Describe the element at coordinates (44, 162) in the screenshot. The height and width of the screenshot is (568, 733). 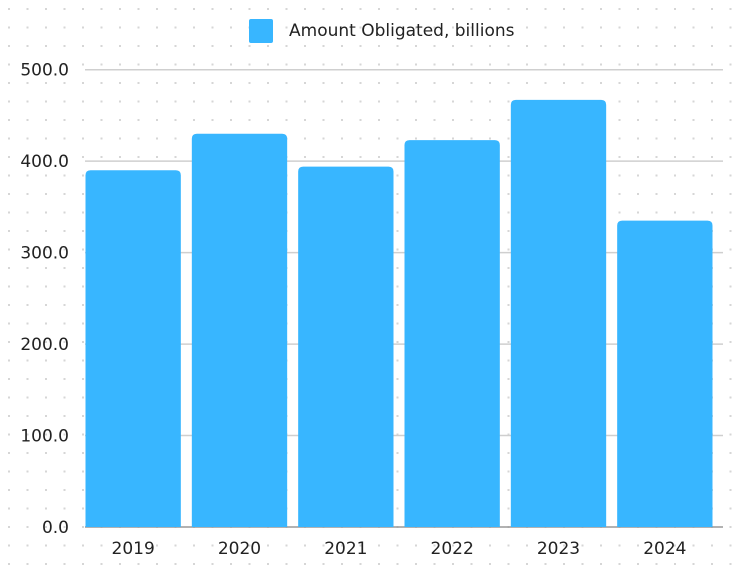
I see `y-tick-label: 400.0` at that location.